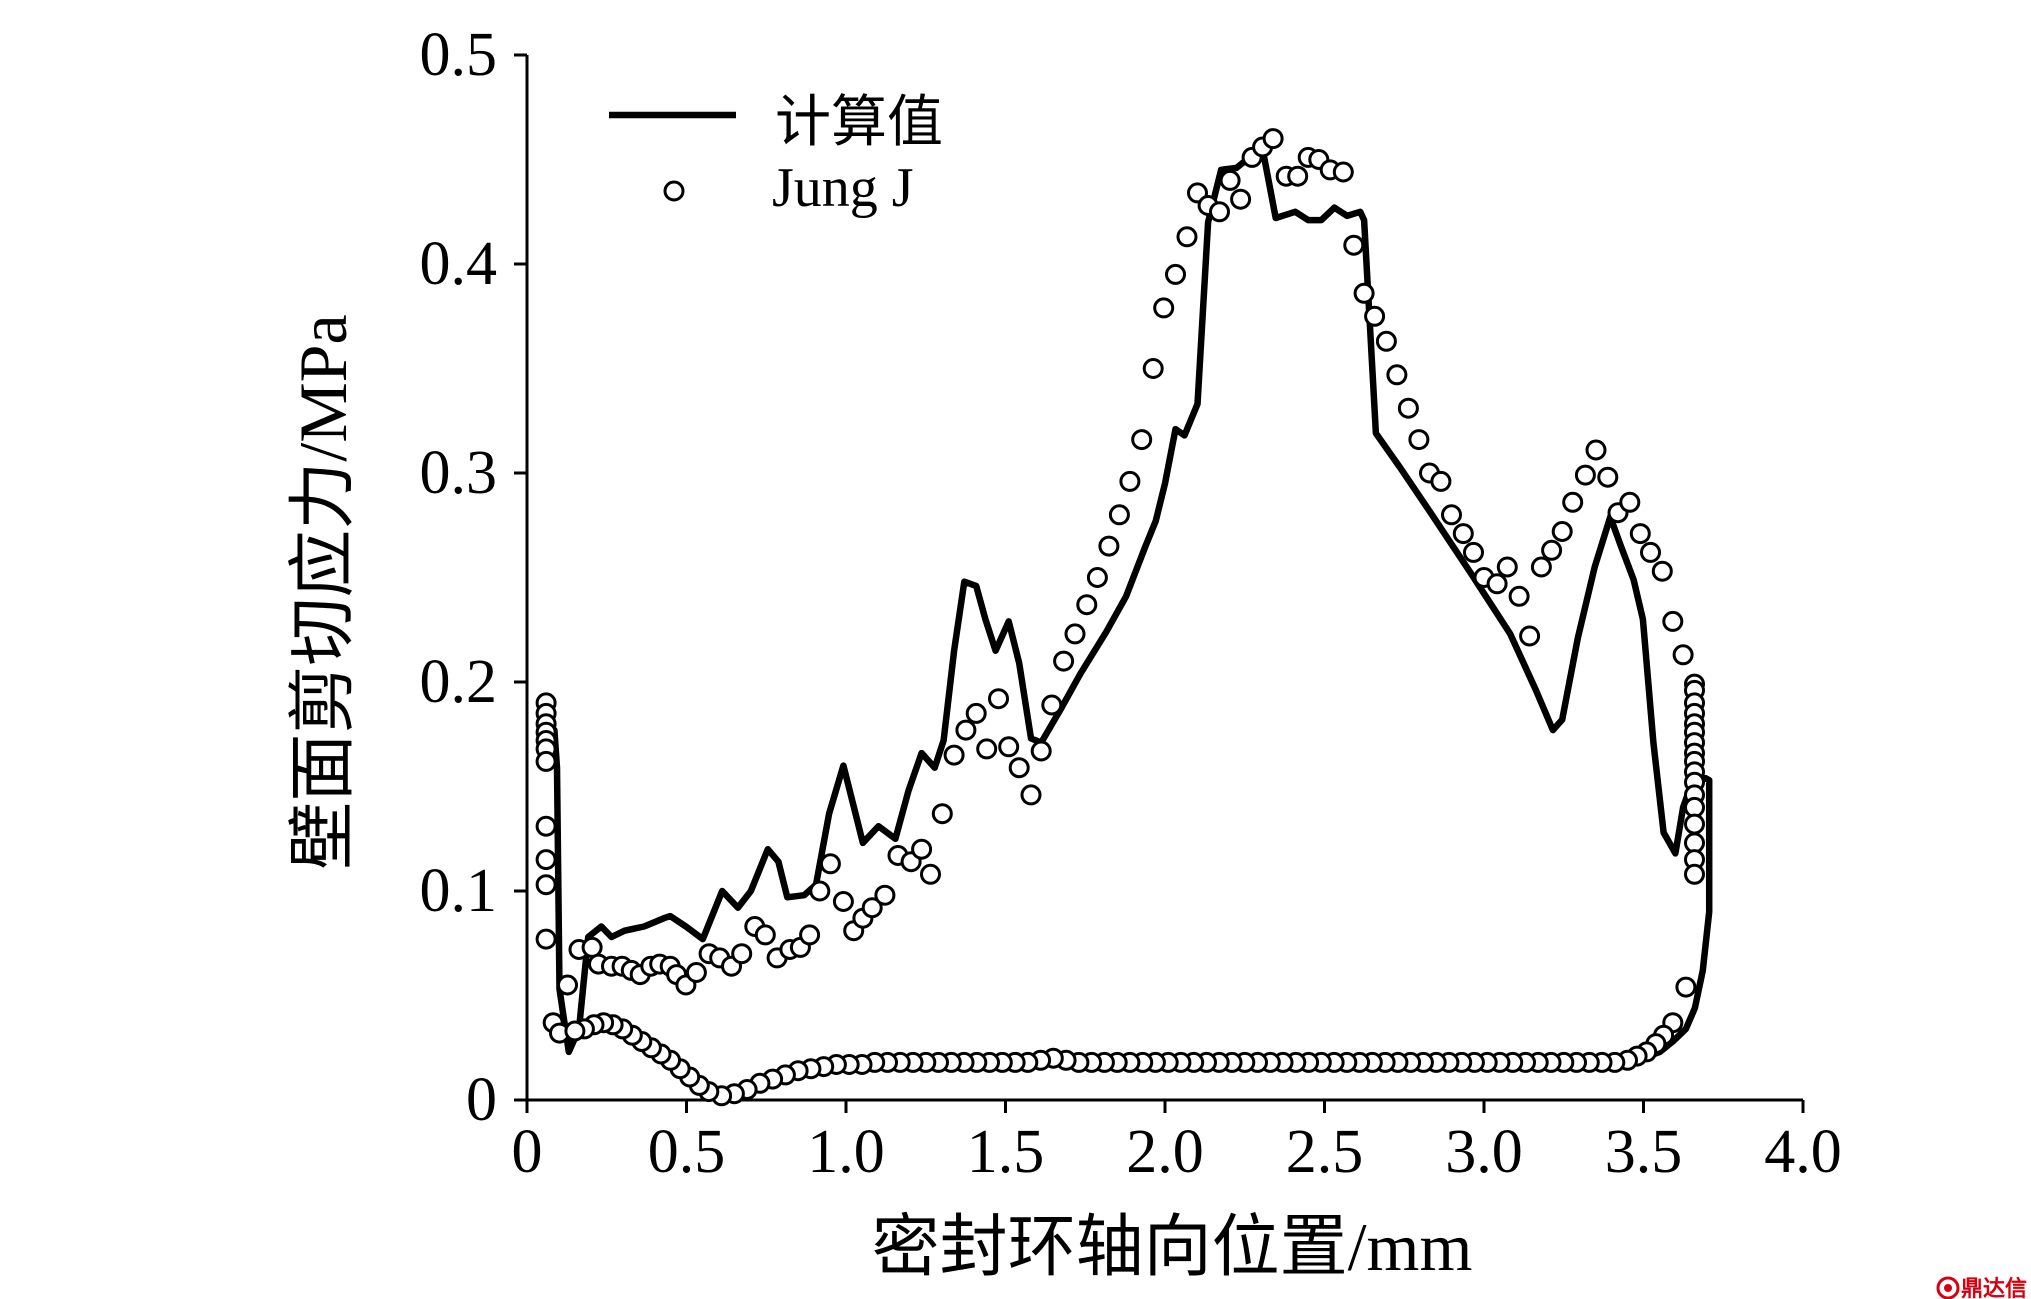  Describe the element at coordinates (527, 1152) in the screenshot. I see `x-tick-label: 0` at that location.